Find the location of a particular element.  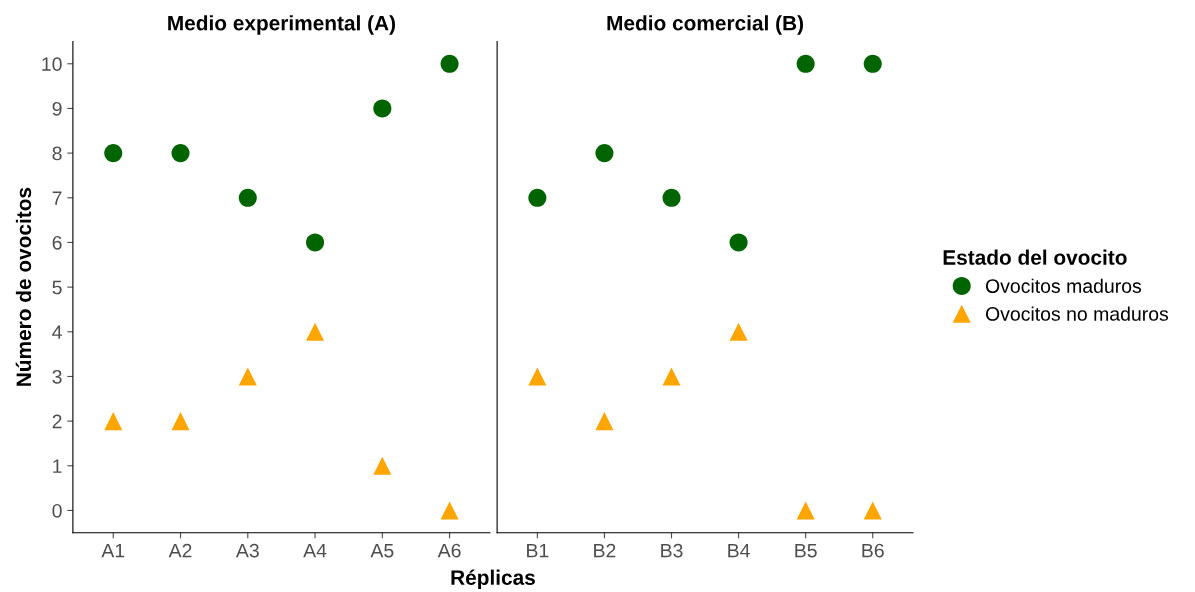

x-tick-label: A1 is located at coordinates (113, 550).